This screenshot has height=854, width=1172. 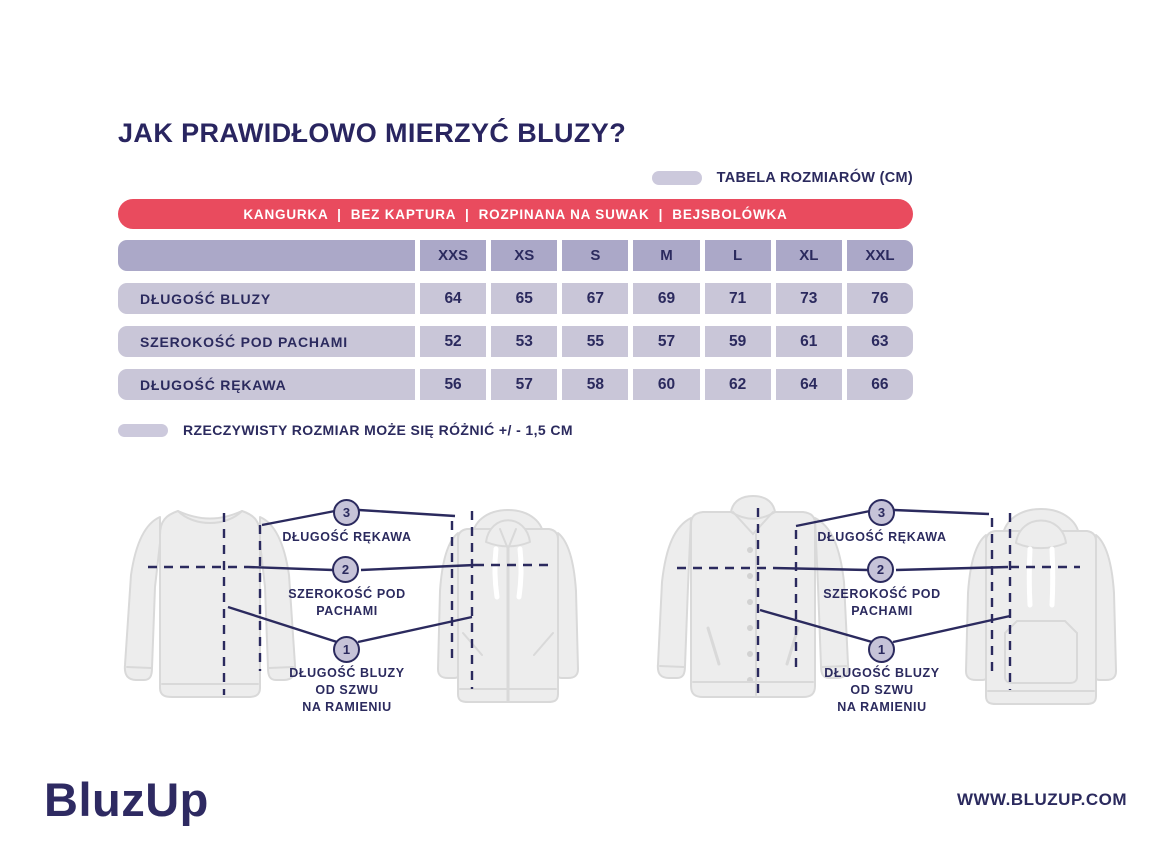 What do you see at coordinates (372, 133) in the screenshot?
I see `page-title: JAK PRAWIDŁOWO MIERZYĆ BLUZY?` at bounding box center [372, 133].